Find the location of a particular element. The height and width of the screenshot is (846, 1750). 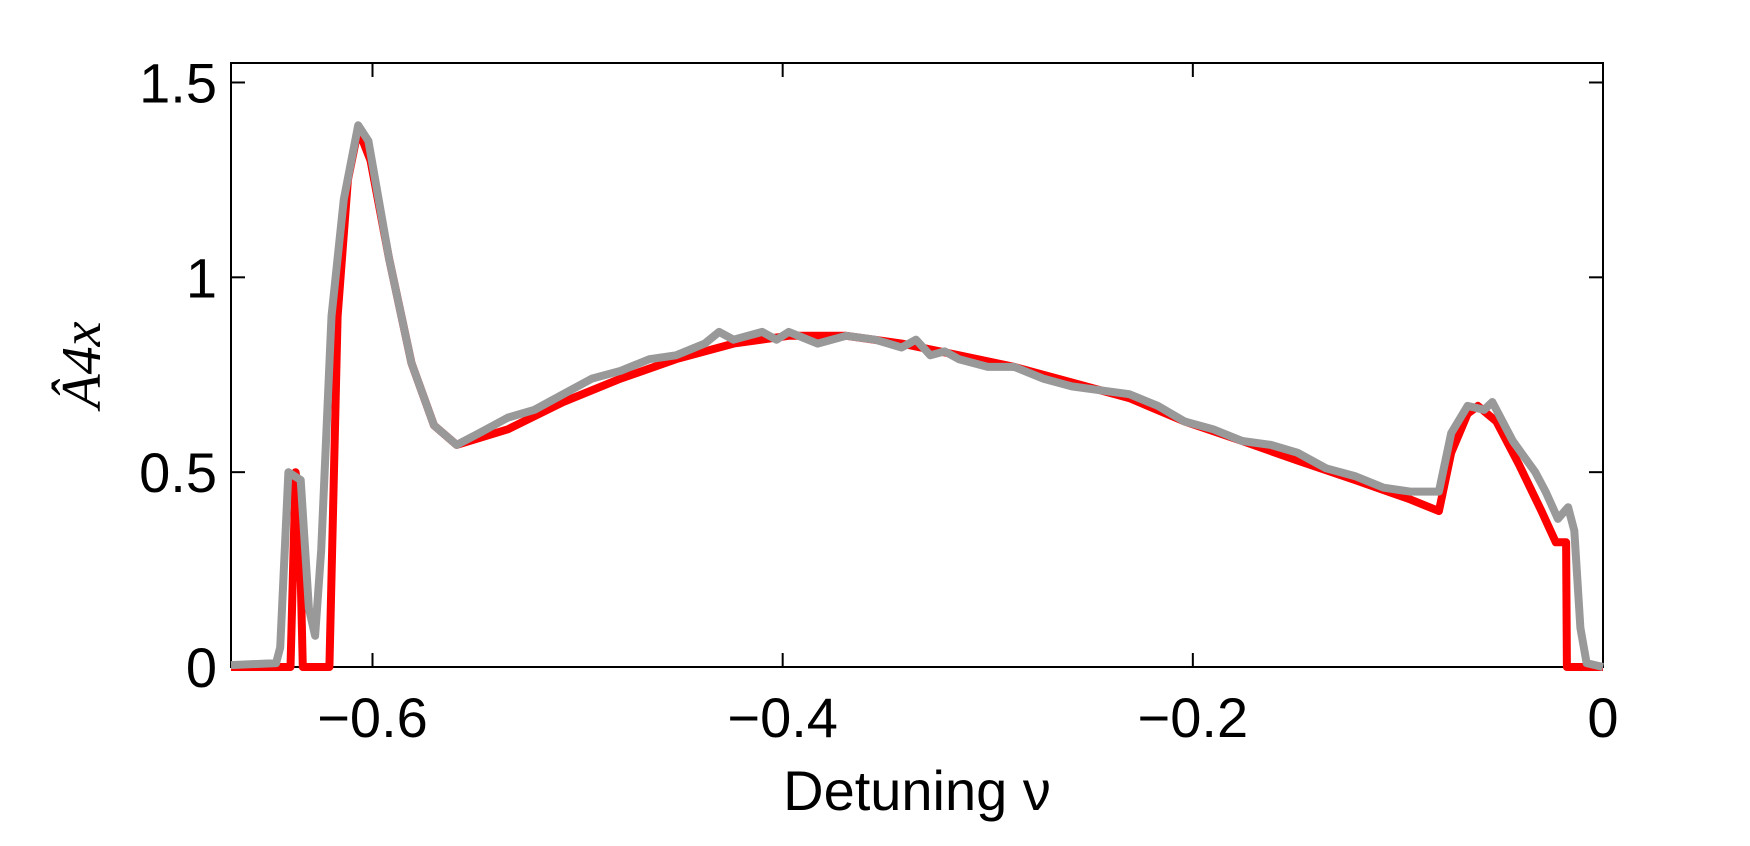

x-tick-label: −0.4 is located at coordinates (782, 717).